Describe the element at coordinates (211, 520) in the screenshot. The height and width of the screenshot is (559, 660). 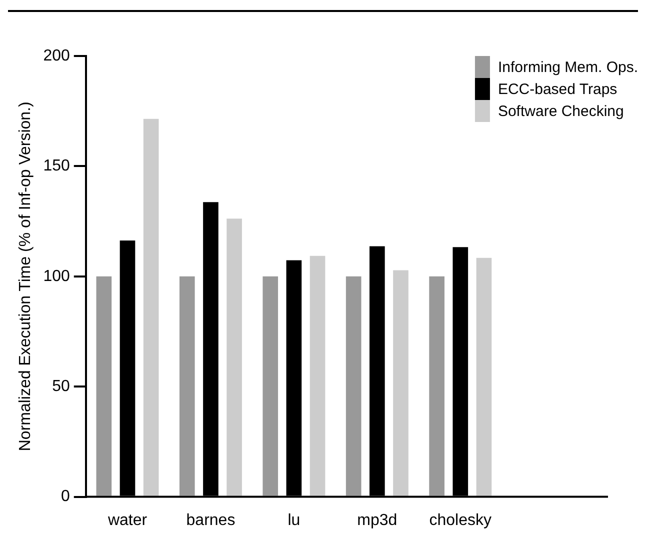
I see `x-tick-label: barnes` at that location.